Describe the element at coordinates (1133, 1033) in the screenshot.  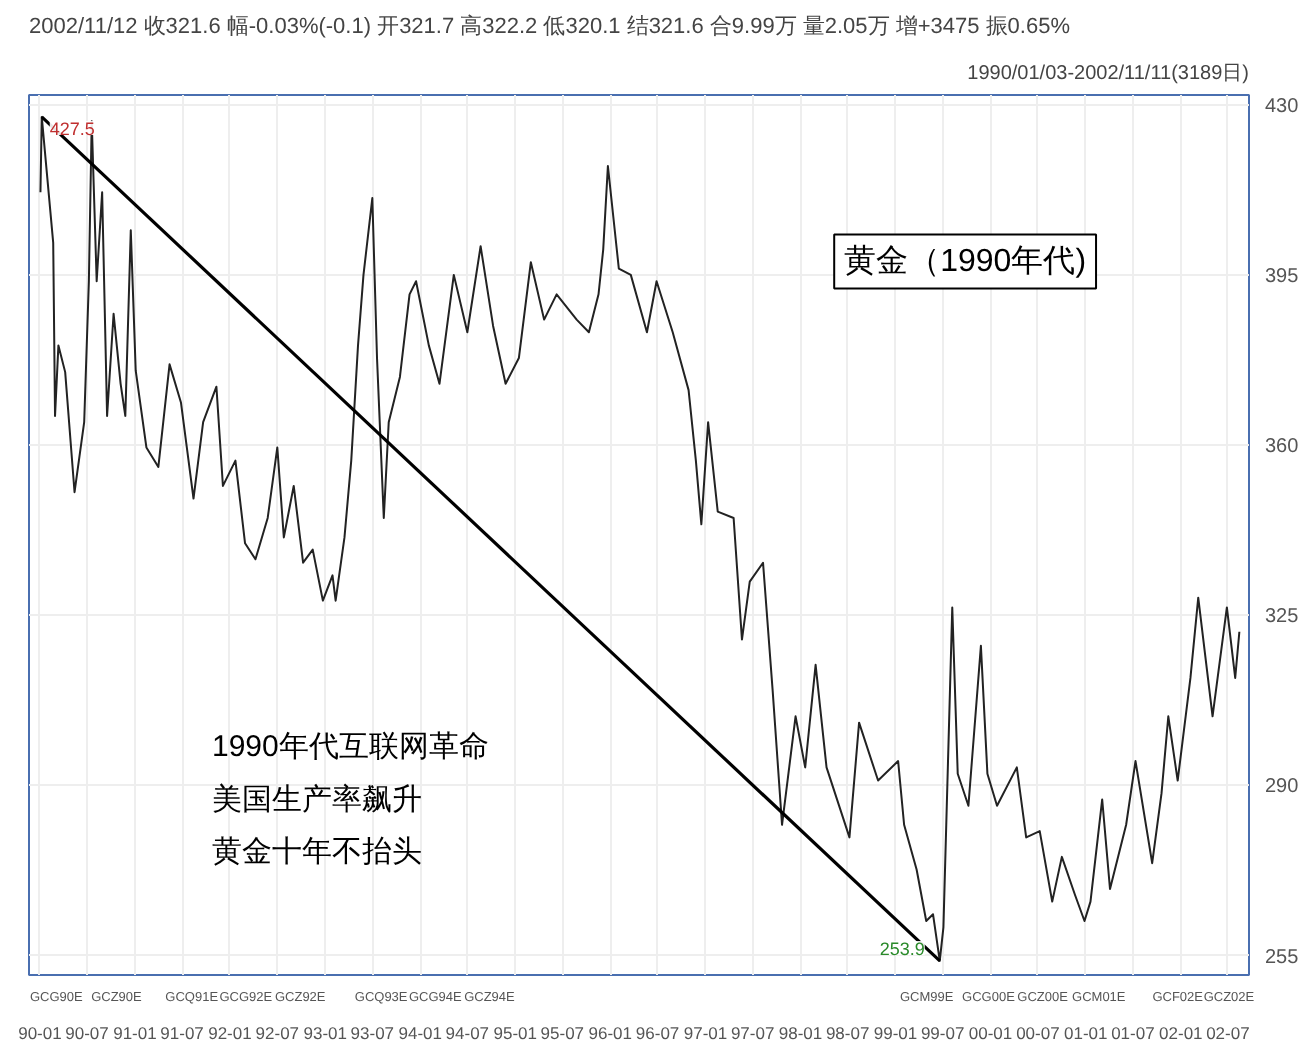
I see `x-tick-label: 01-07` at that location.